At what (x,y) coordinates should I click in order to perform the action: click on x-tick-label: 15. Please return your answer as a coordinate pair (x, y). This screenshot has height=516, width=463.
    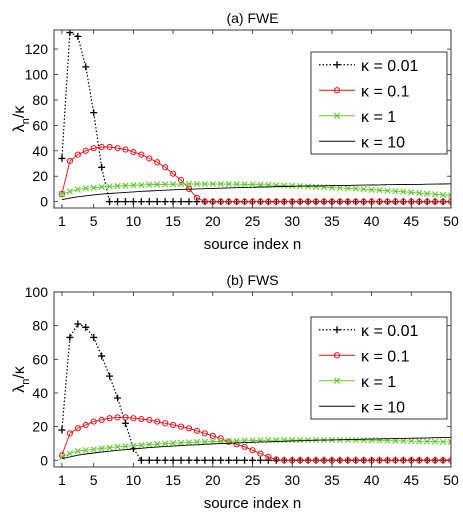
    Looking at the image, I should click on (173, 221).